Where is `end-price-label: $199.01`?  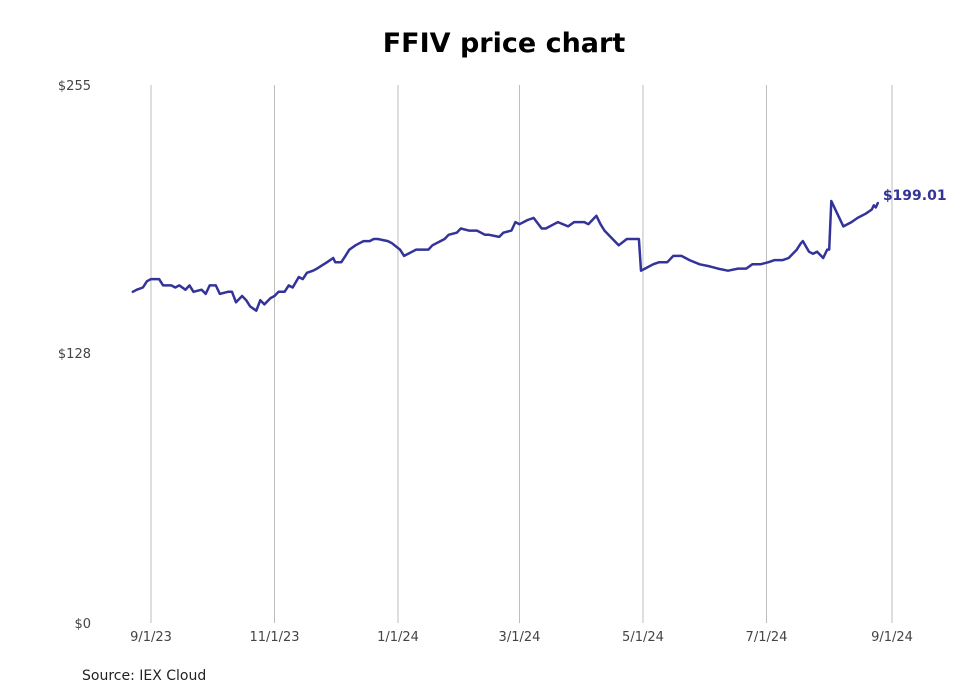 end-price-label: $199.01 is located at coordinates (915, 196).